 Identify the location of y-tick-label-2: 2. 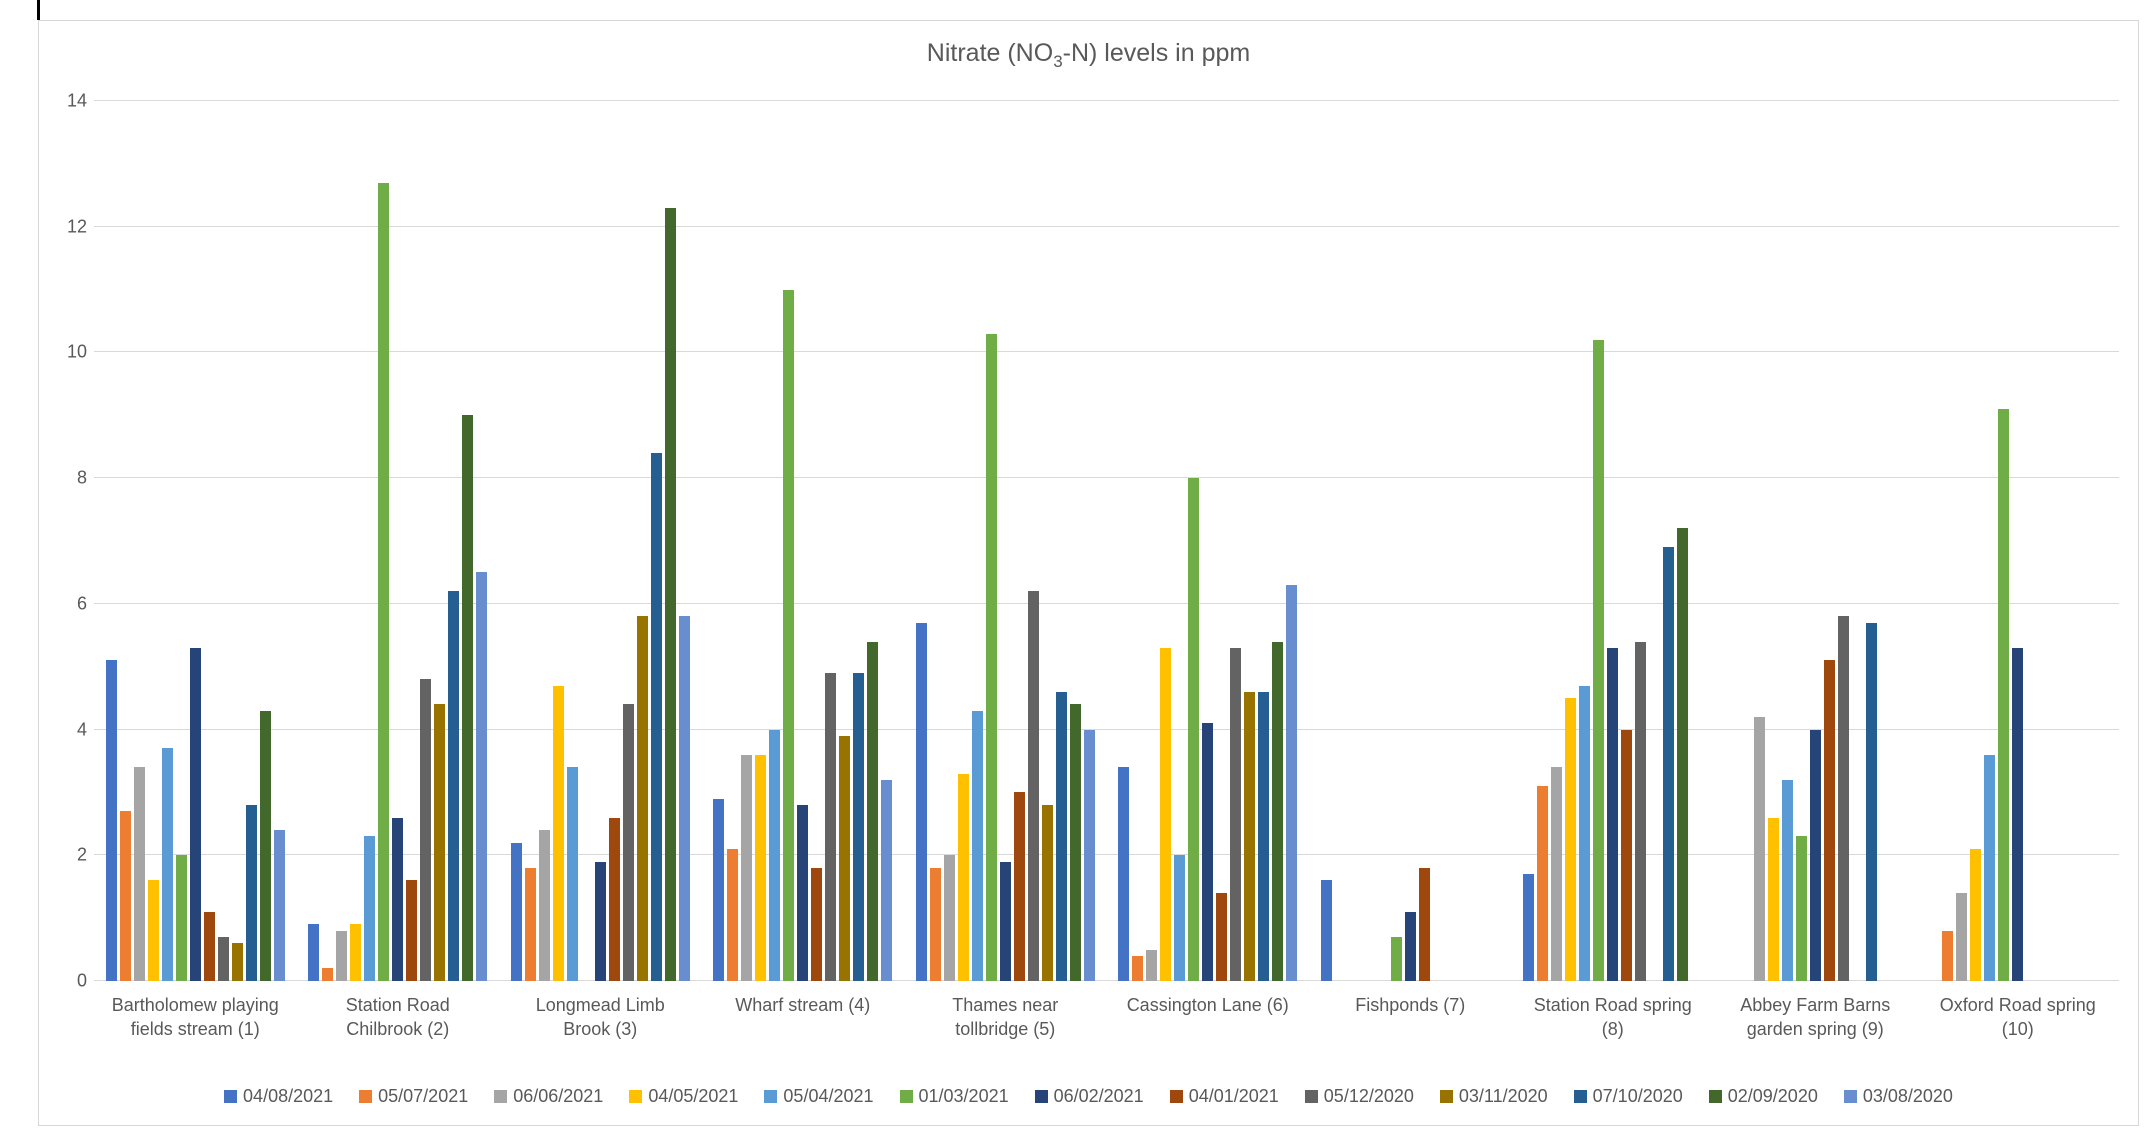
(81, 854).